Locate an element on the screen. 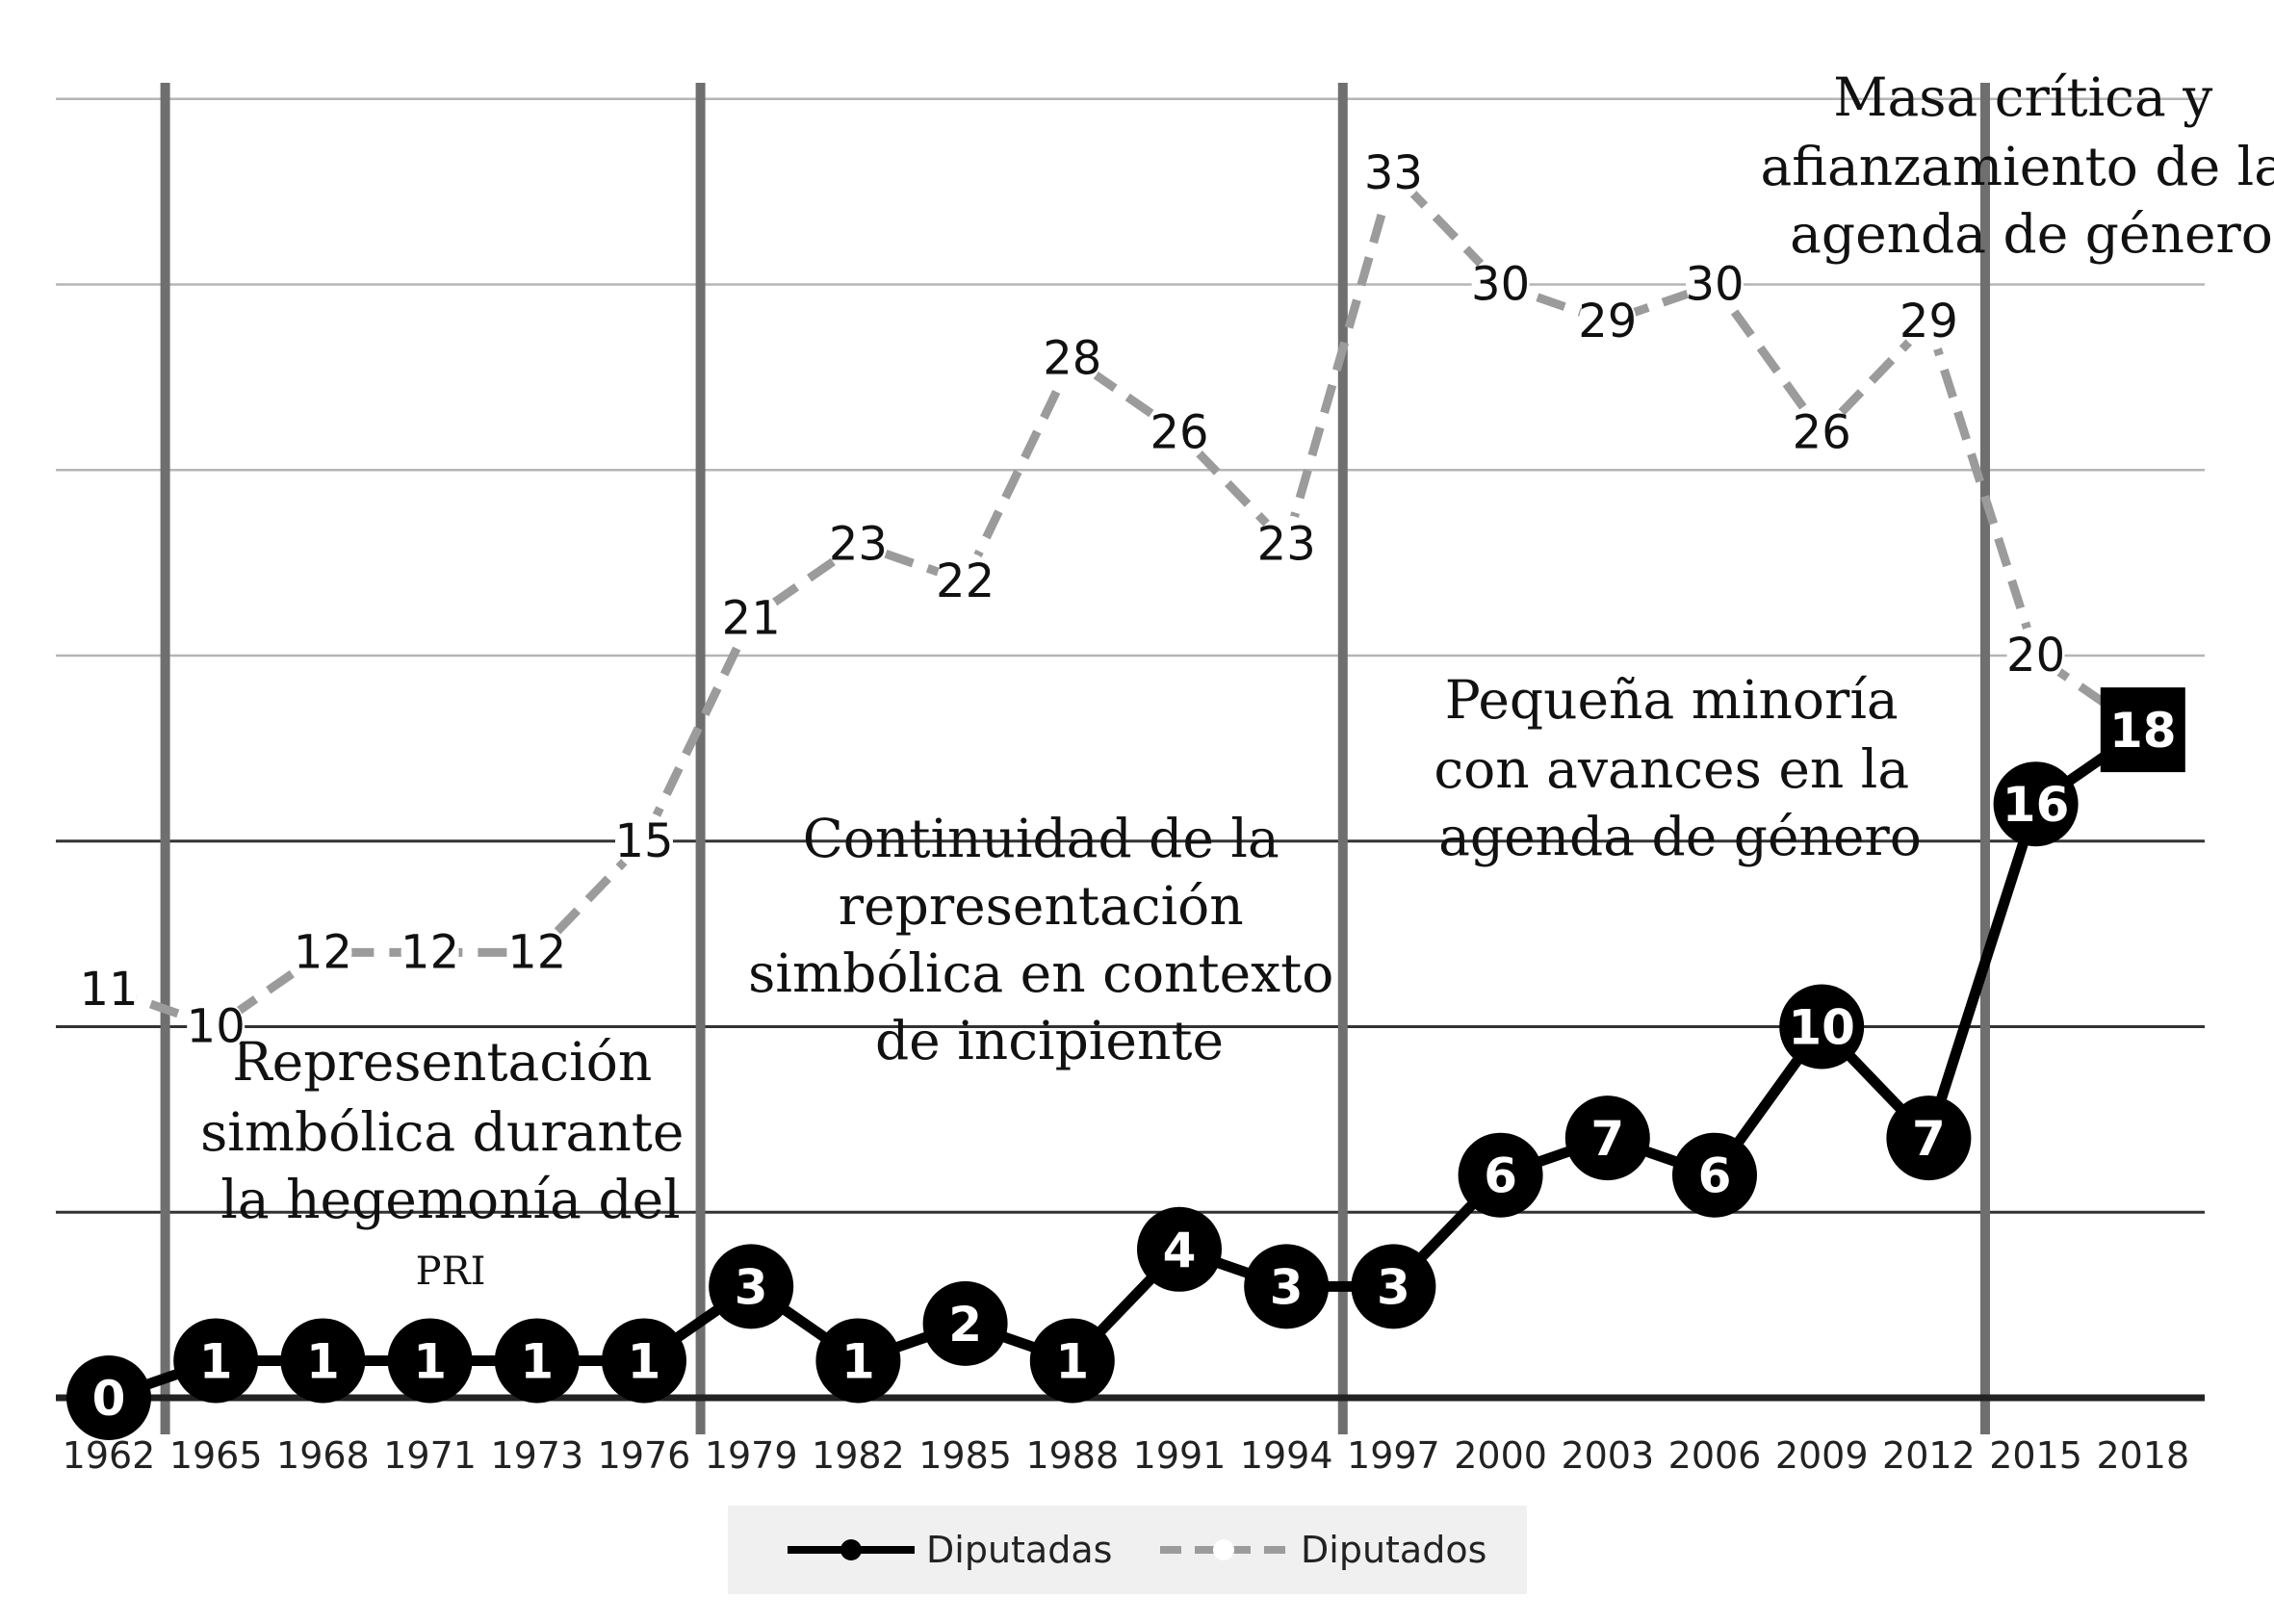  annotation-p1-line-4: PRI is located at coordinates (451, 1272).